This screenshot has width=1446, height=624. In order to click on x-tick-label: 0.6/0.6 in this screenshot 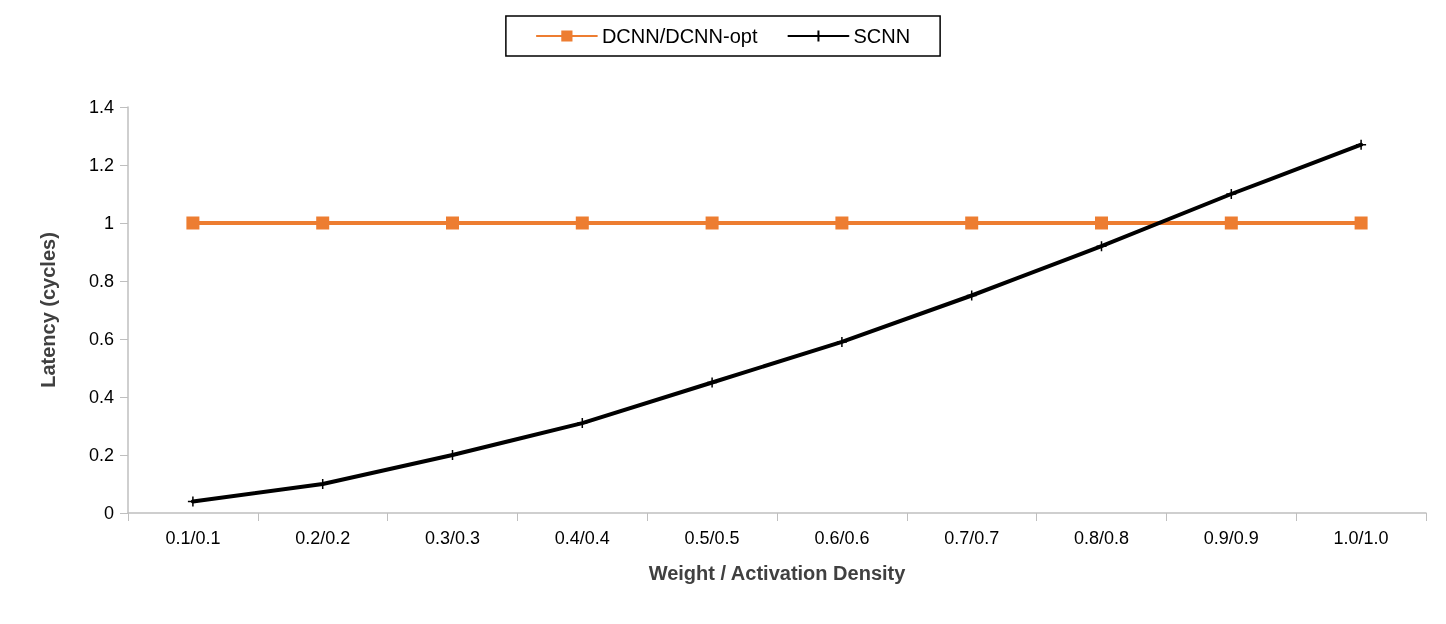, I will do `click(842, 538)`.